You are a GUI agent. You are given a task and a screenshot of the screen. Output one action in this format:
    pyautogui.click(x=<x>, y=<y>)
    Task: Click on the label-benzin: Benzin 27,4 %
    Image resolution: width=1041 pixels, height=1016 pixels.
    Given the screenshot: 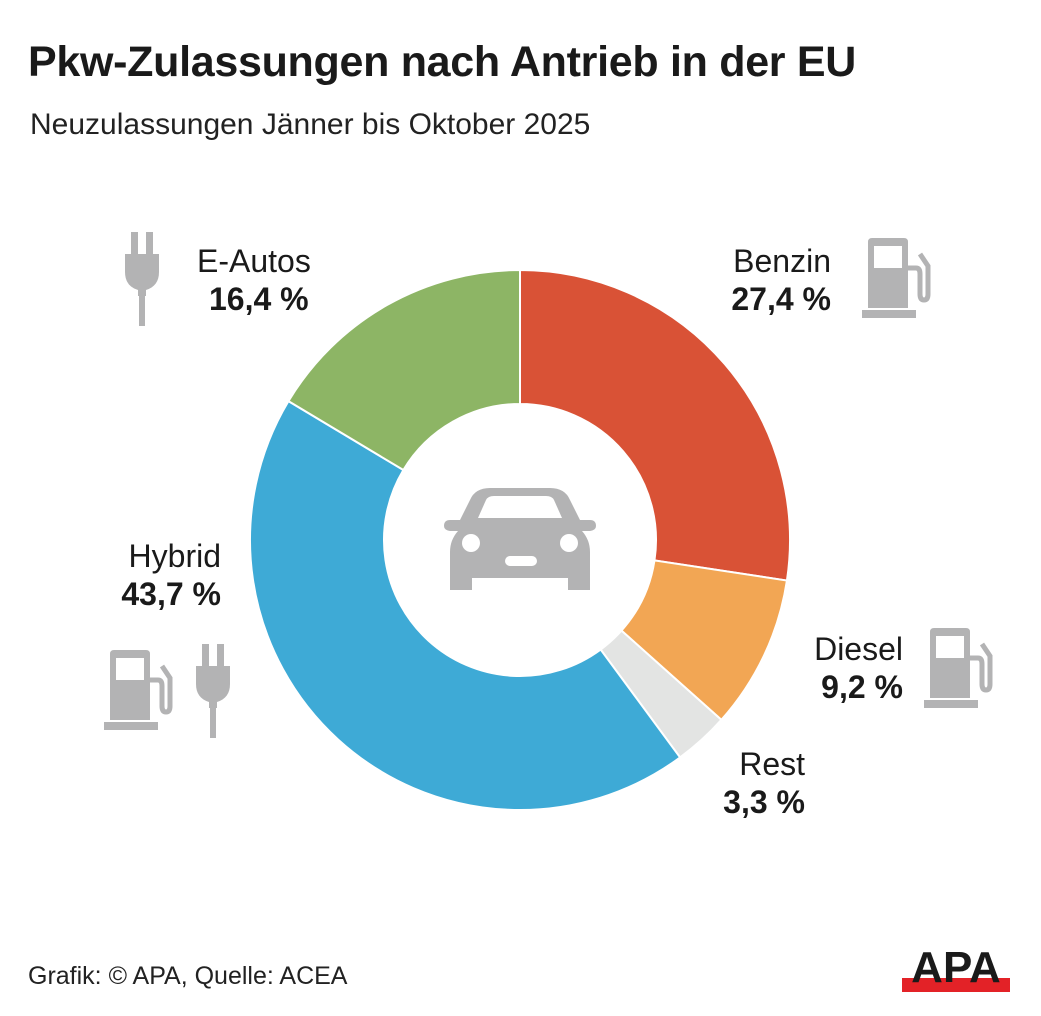 What is the action you would take?
    pyautogui.click(x=781, y=280)
    